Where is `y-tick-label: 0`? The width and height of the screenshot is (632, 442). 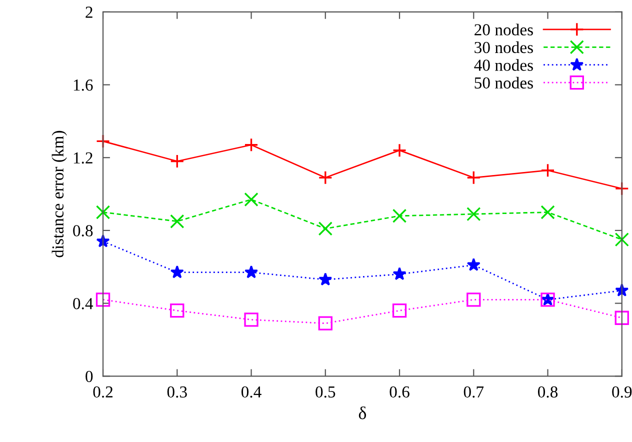 y-tick-label: 0 is located at coordinates (89, 376).